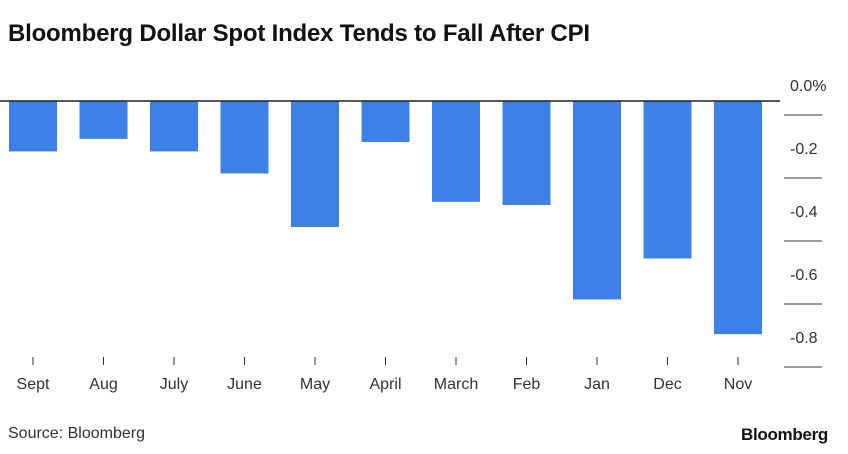 Image resolution: width=848 pixels, height=454 pixels. What do you see at coordinates (244, 137) in the screenshot?
I see `bar-june` at bounding box center [244, 137].